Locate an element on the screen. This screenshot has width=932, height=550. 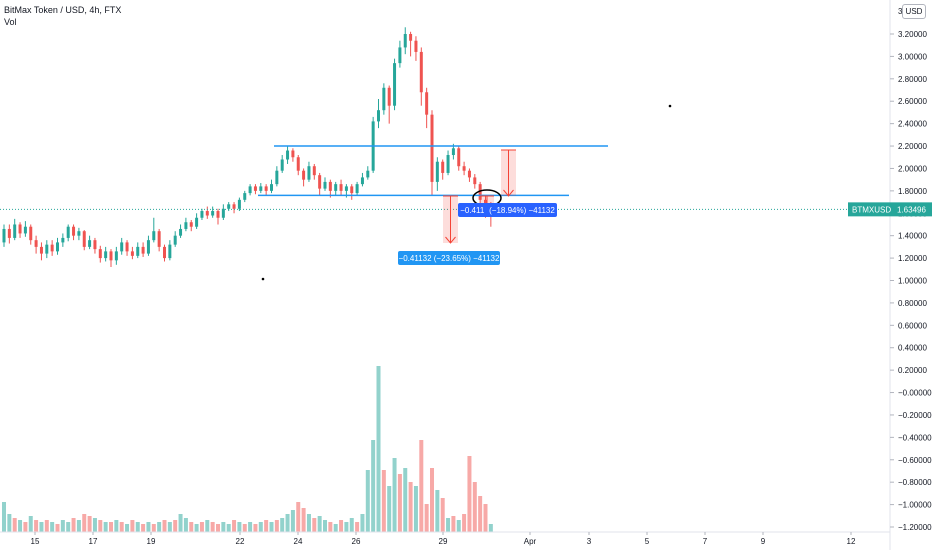
price-tick-label: −0.40000 is located at coordinates (915, 437).